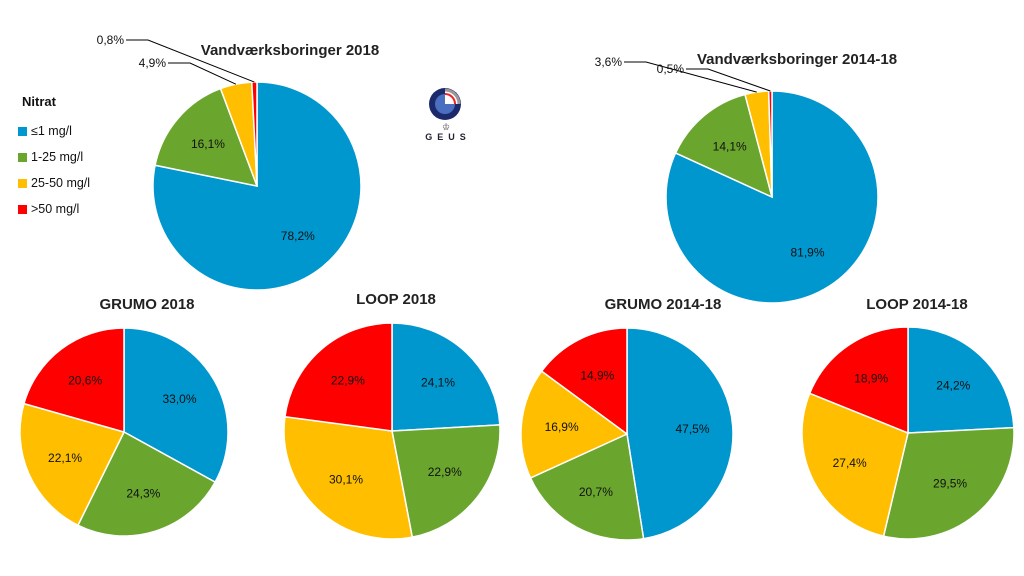 This screenshot has height=576, width=1024. Describe the element at coordinates (808, 252) in the screenshot. I see `data-label: 81,9%` at that location.